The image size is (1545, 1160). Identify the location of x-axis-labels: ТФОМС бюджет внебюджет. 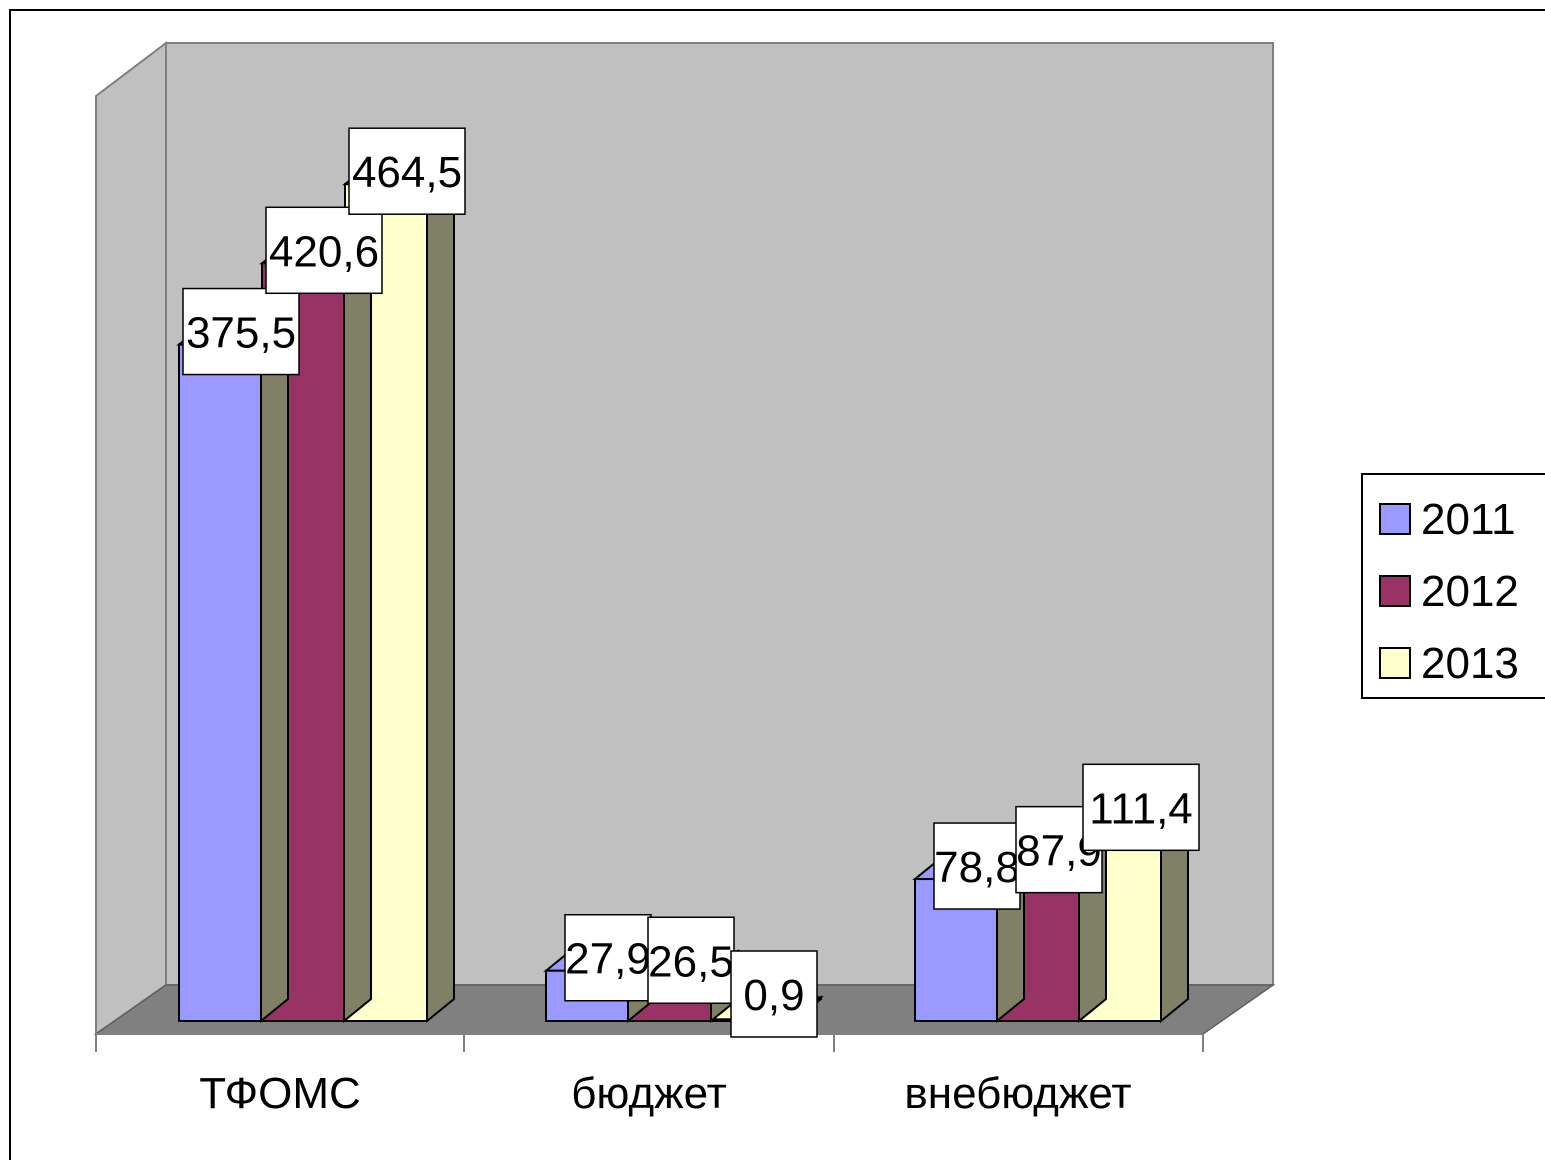
(665, 1093).